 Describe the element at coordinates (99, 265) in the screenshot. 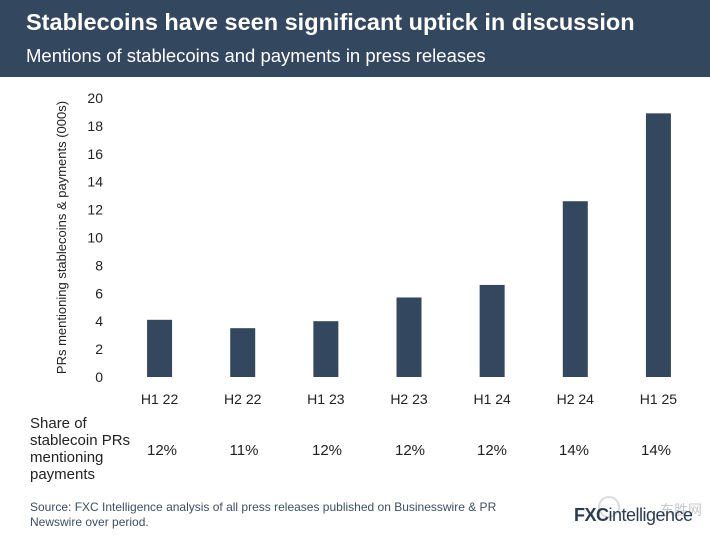

I see `y-tick-label: 8` at that location.